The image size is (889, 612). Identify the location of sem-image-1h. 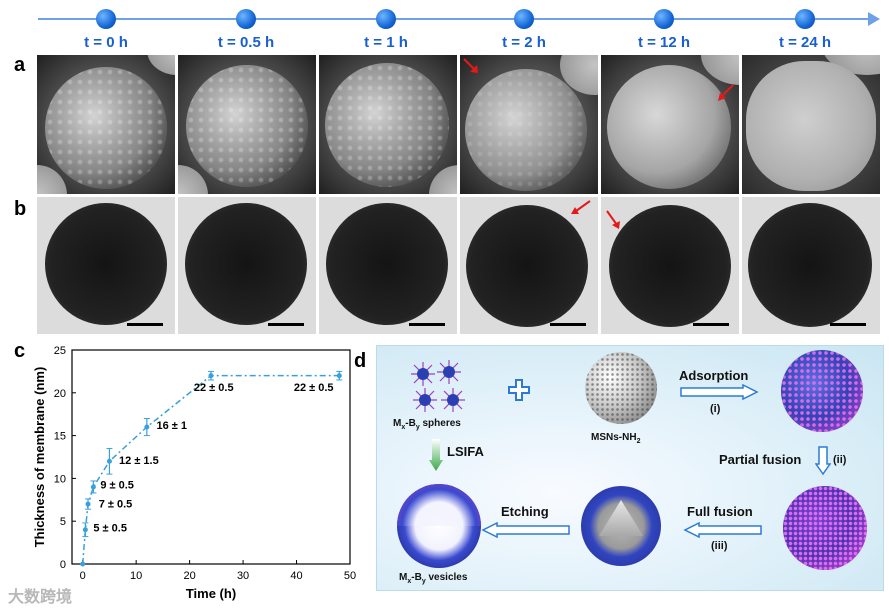
(388, 124).